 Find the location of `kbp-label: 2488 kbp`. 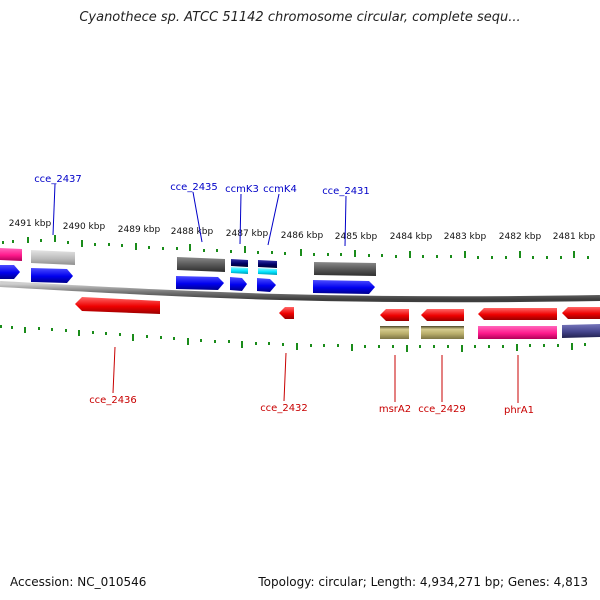

kbp-label: 2488 kbp is located at coordinates (192, 232).